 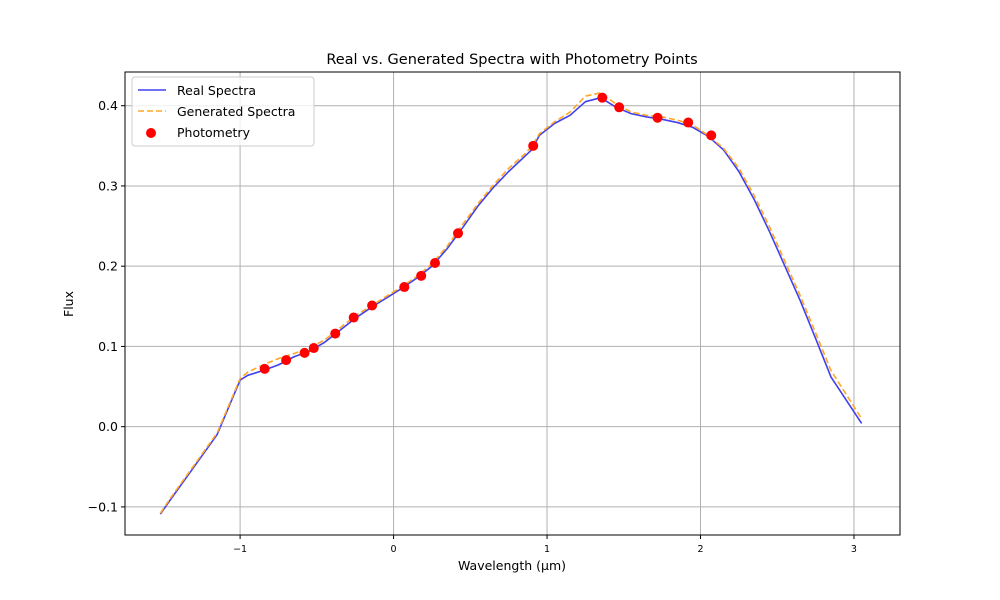 I want to click on x-tick-label: 0, so click(x=394, y=549).